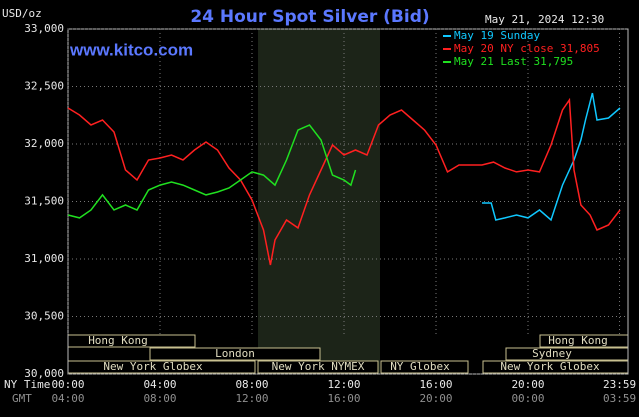  What do you see at coordinates (22, 13) in the screenshot?
I see `unit-label: USD/oz` at bounding box center [22, 13].